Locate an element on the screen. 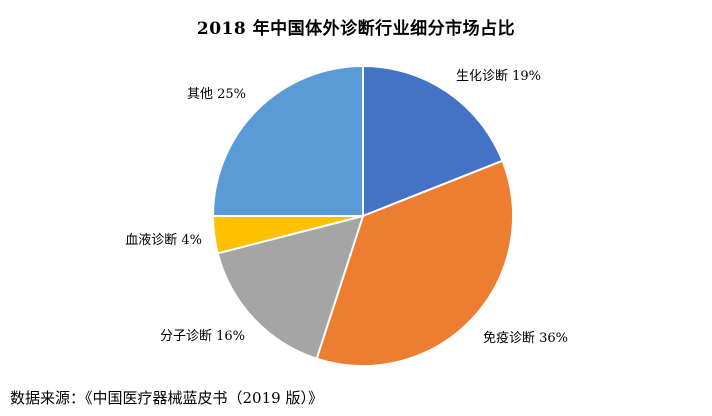 Image resolution: width=712 pixels, height=416 pixels. slice-label-3: 分子诊断 16% is located at coordinates (202, 336).